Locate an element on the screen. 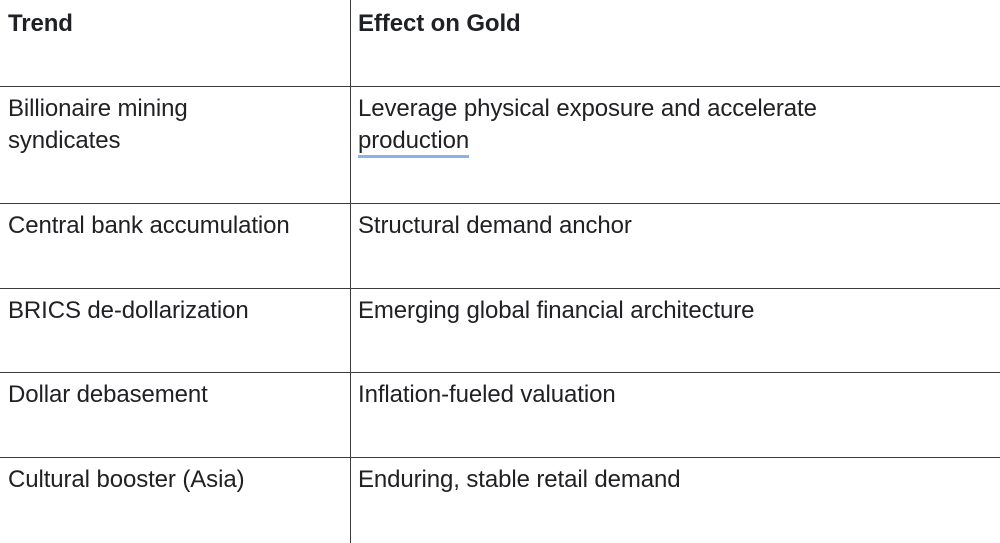 This screenshot has width=1000, height=543. effect-cell: Structural demand anchor is located at coordinates (495, 225).